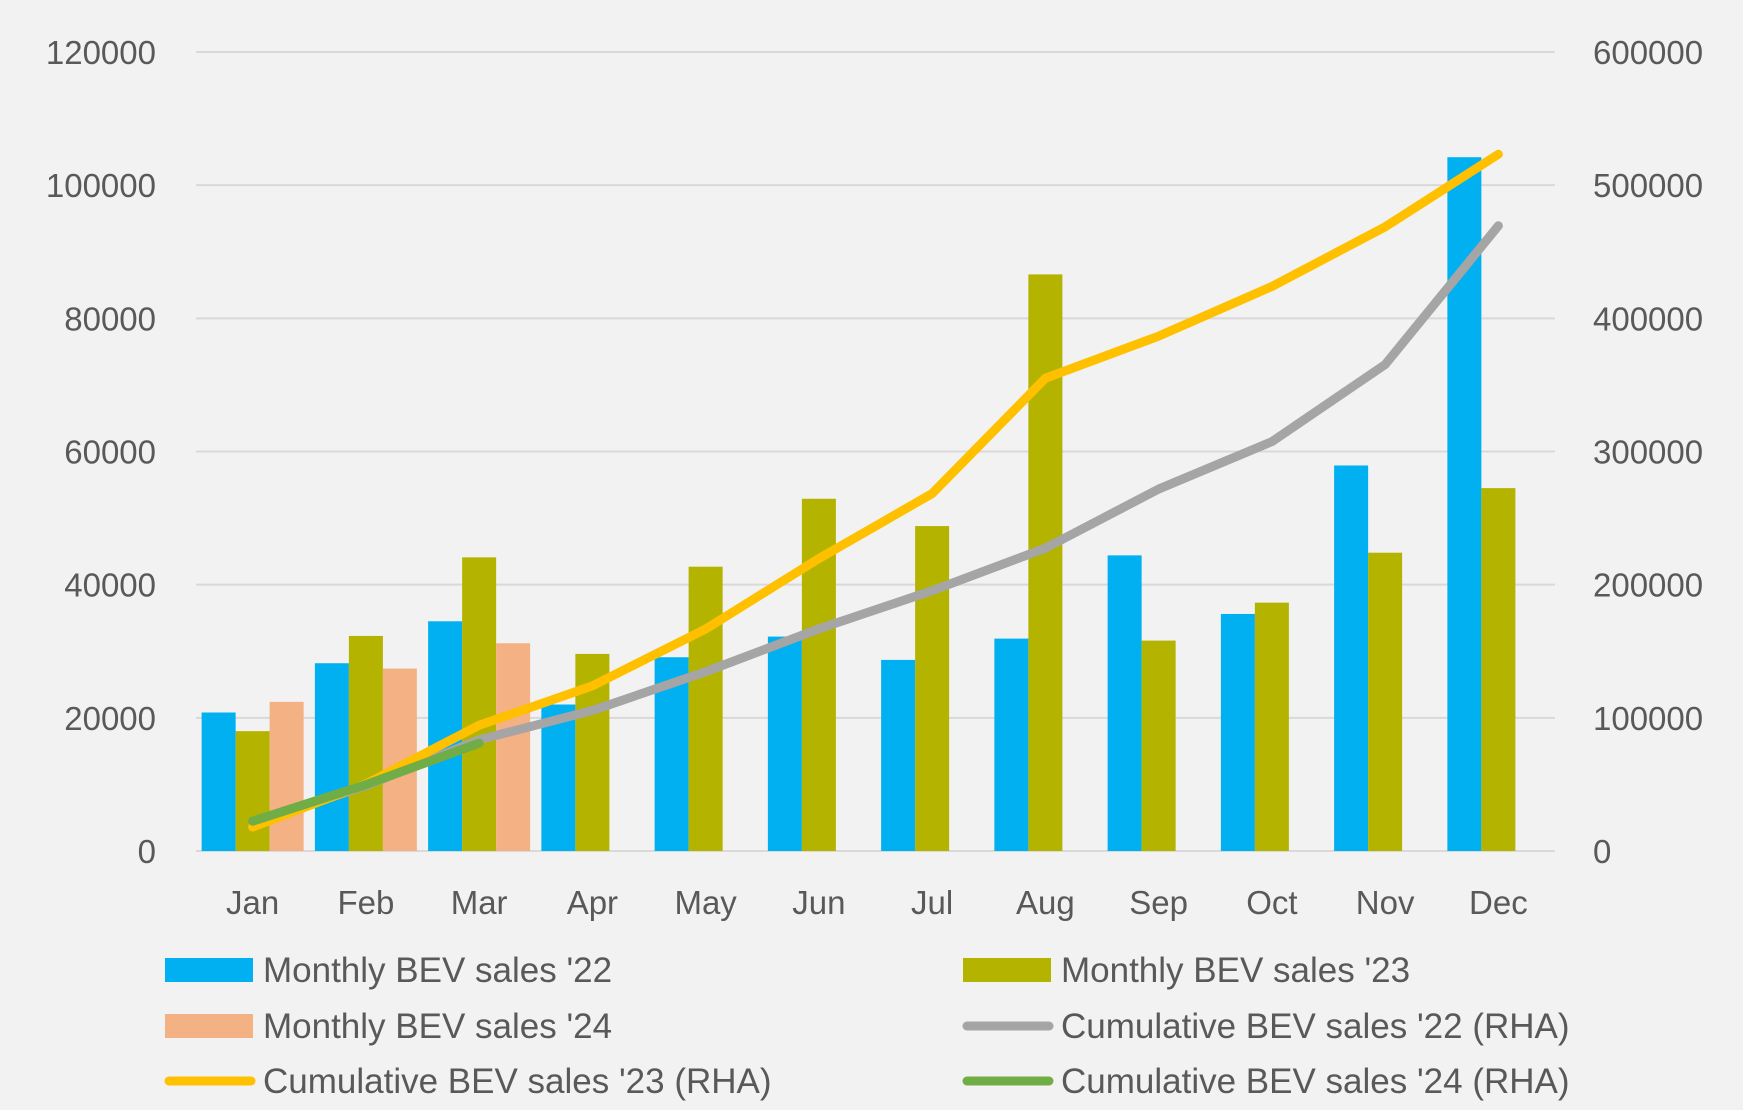  I want to click on left-tick-label: 0, so click(147, 851).